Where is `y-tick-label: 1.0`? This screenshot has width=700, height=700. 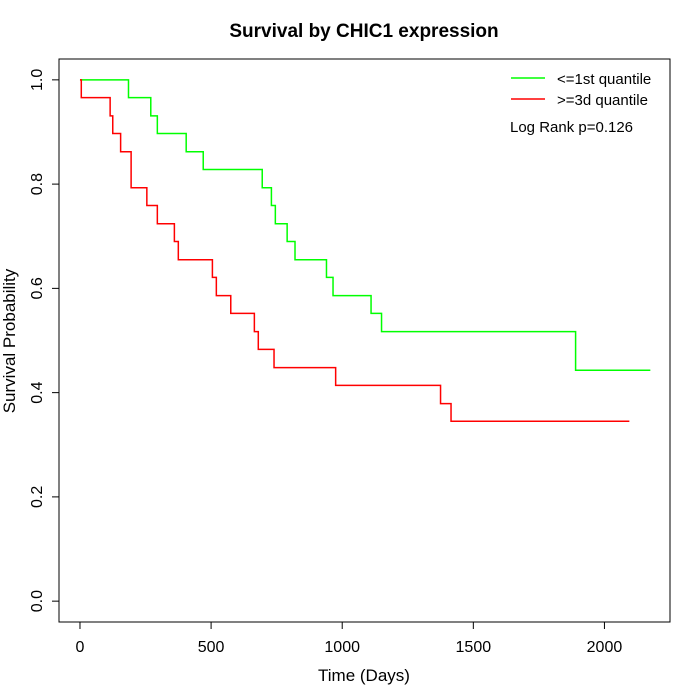 y-tick-label: 1.0 is located at coordinates (37, 80).